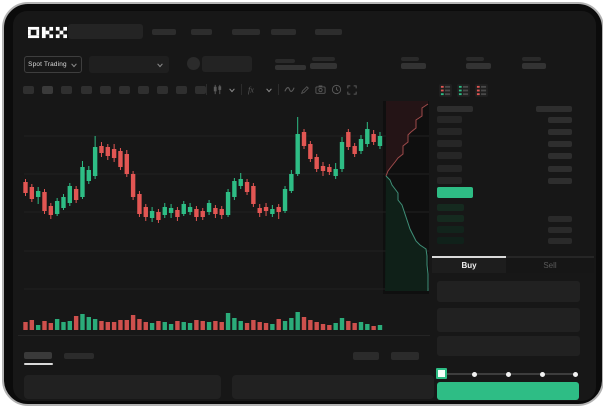 Image resolution: width=603 pixels, height=408 pixels. I want to click on orders-tab-active, so click(38, 355).